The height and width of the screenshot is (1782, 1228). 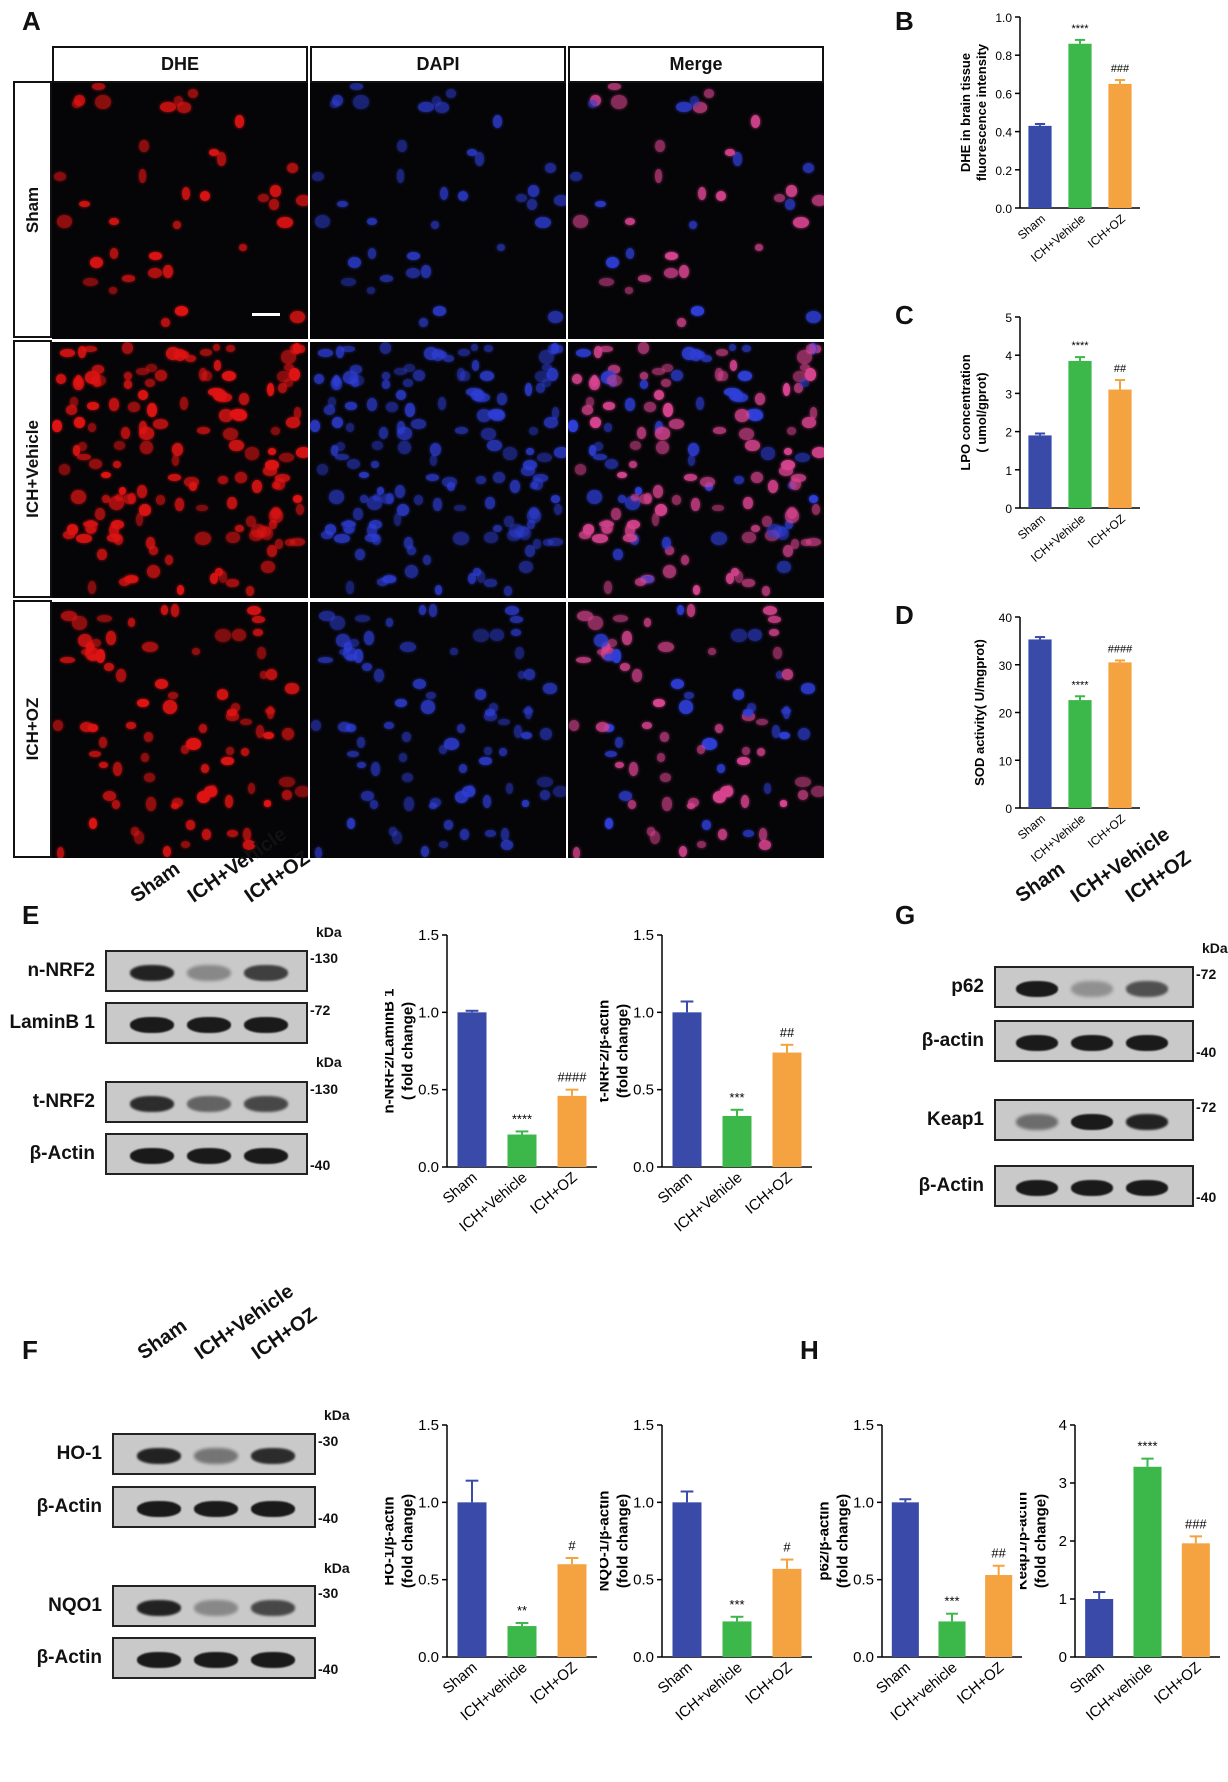 What do you see at coordinates (328, 1593) in the screenshot?
I see `mw-marker: -30` at bounding box center [328, 1593].